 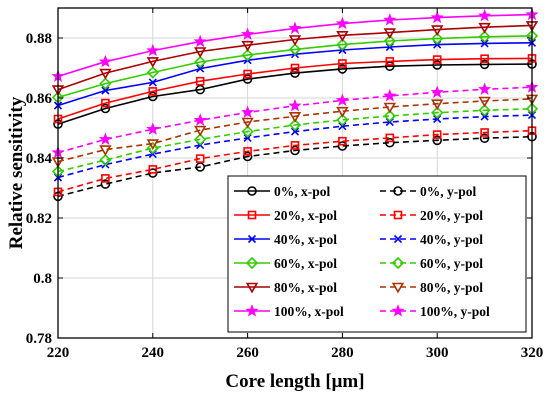 I want to click on legend-item: 20%, y-pol, so click(x=431, y=215).